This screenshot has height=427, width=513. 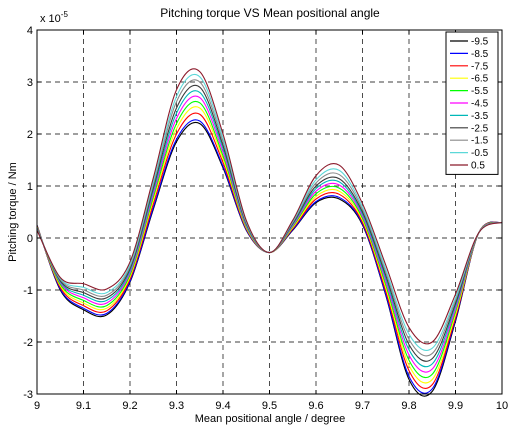 I want to click on legend-label: -4.5, so click(x=480, y=104).